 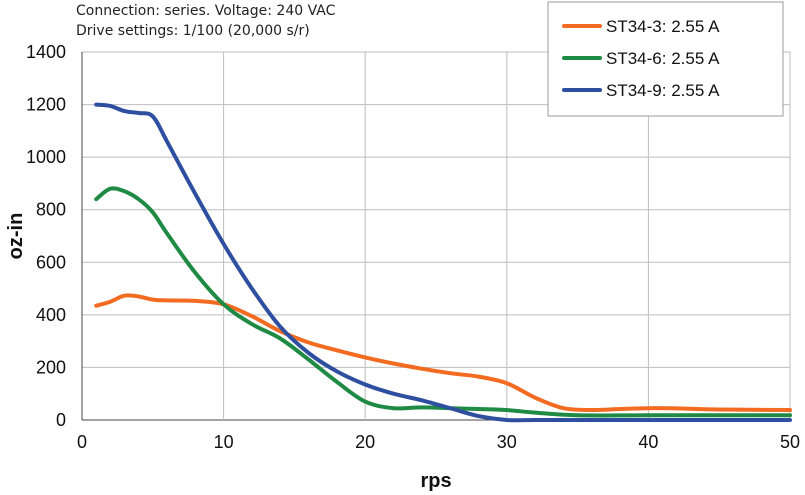 What do you see at coordinates (663, 26) in the screenshot?
I see `legend-label: ST34-3: 2.55 A` at bounding box center [663, 26].